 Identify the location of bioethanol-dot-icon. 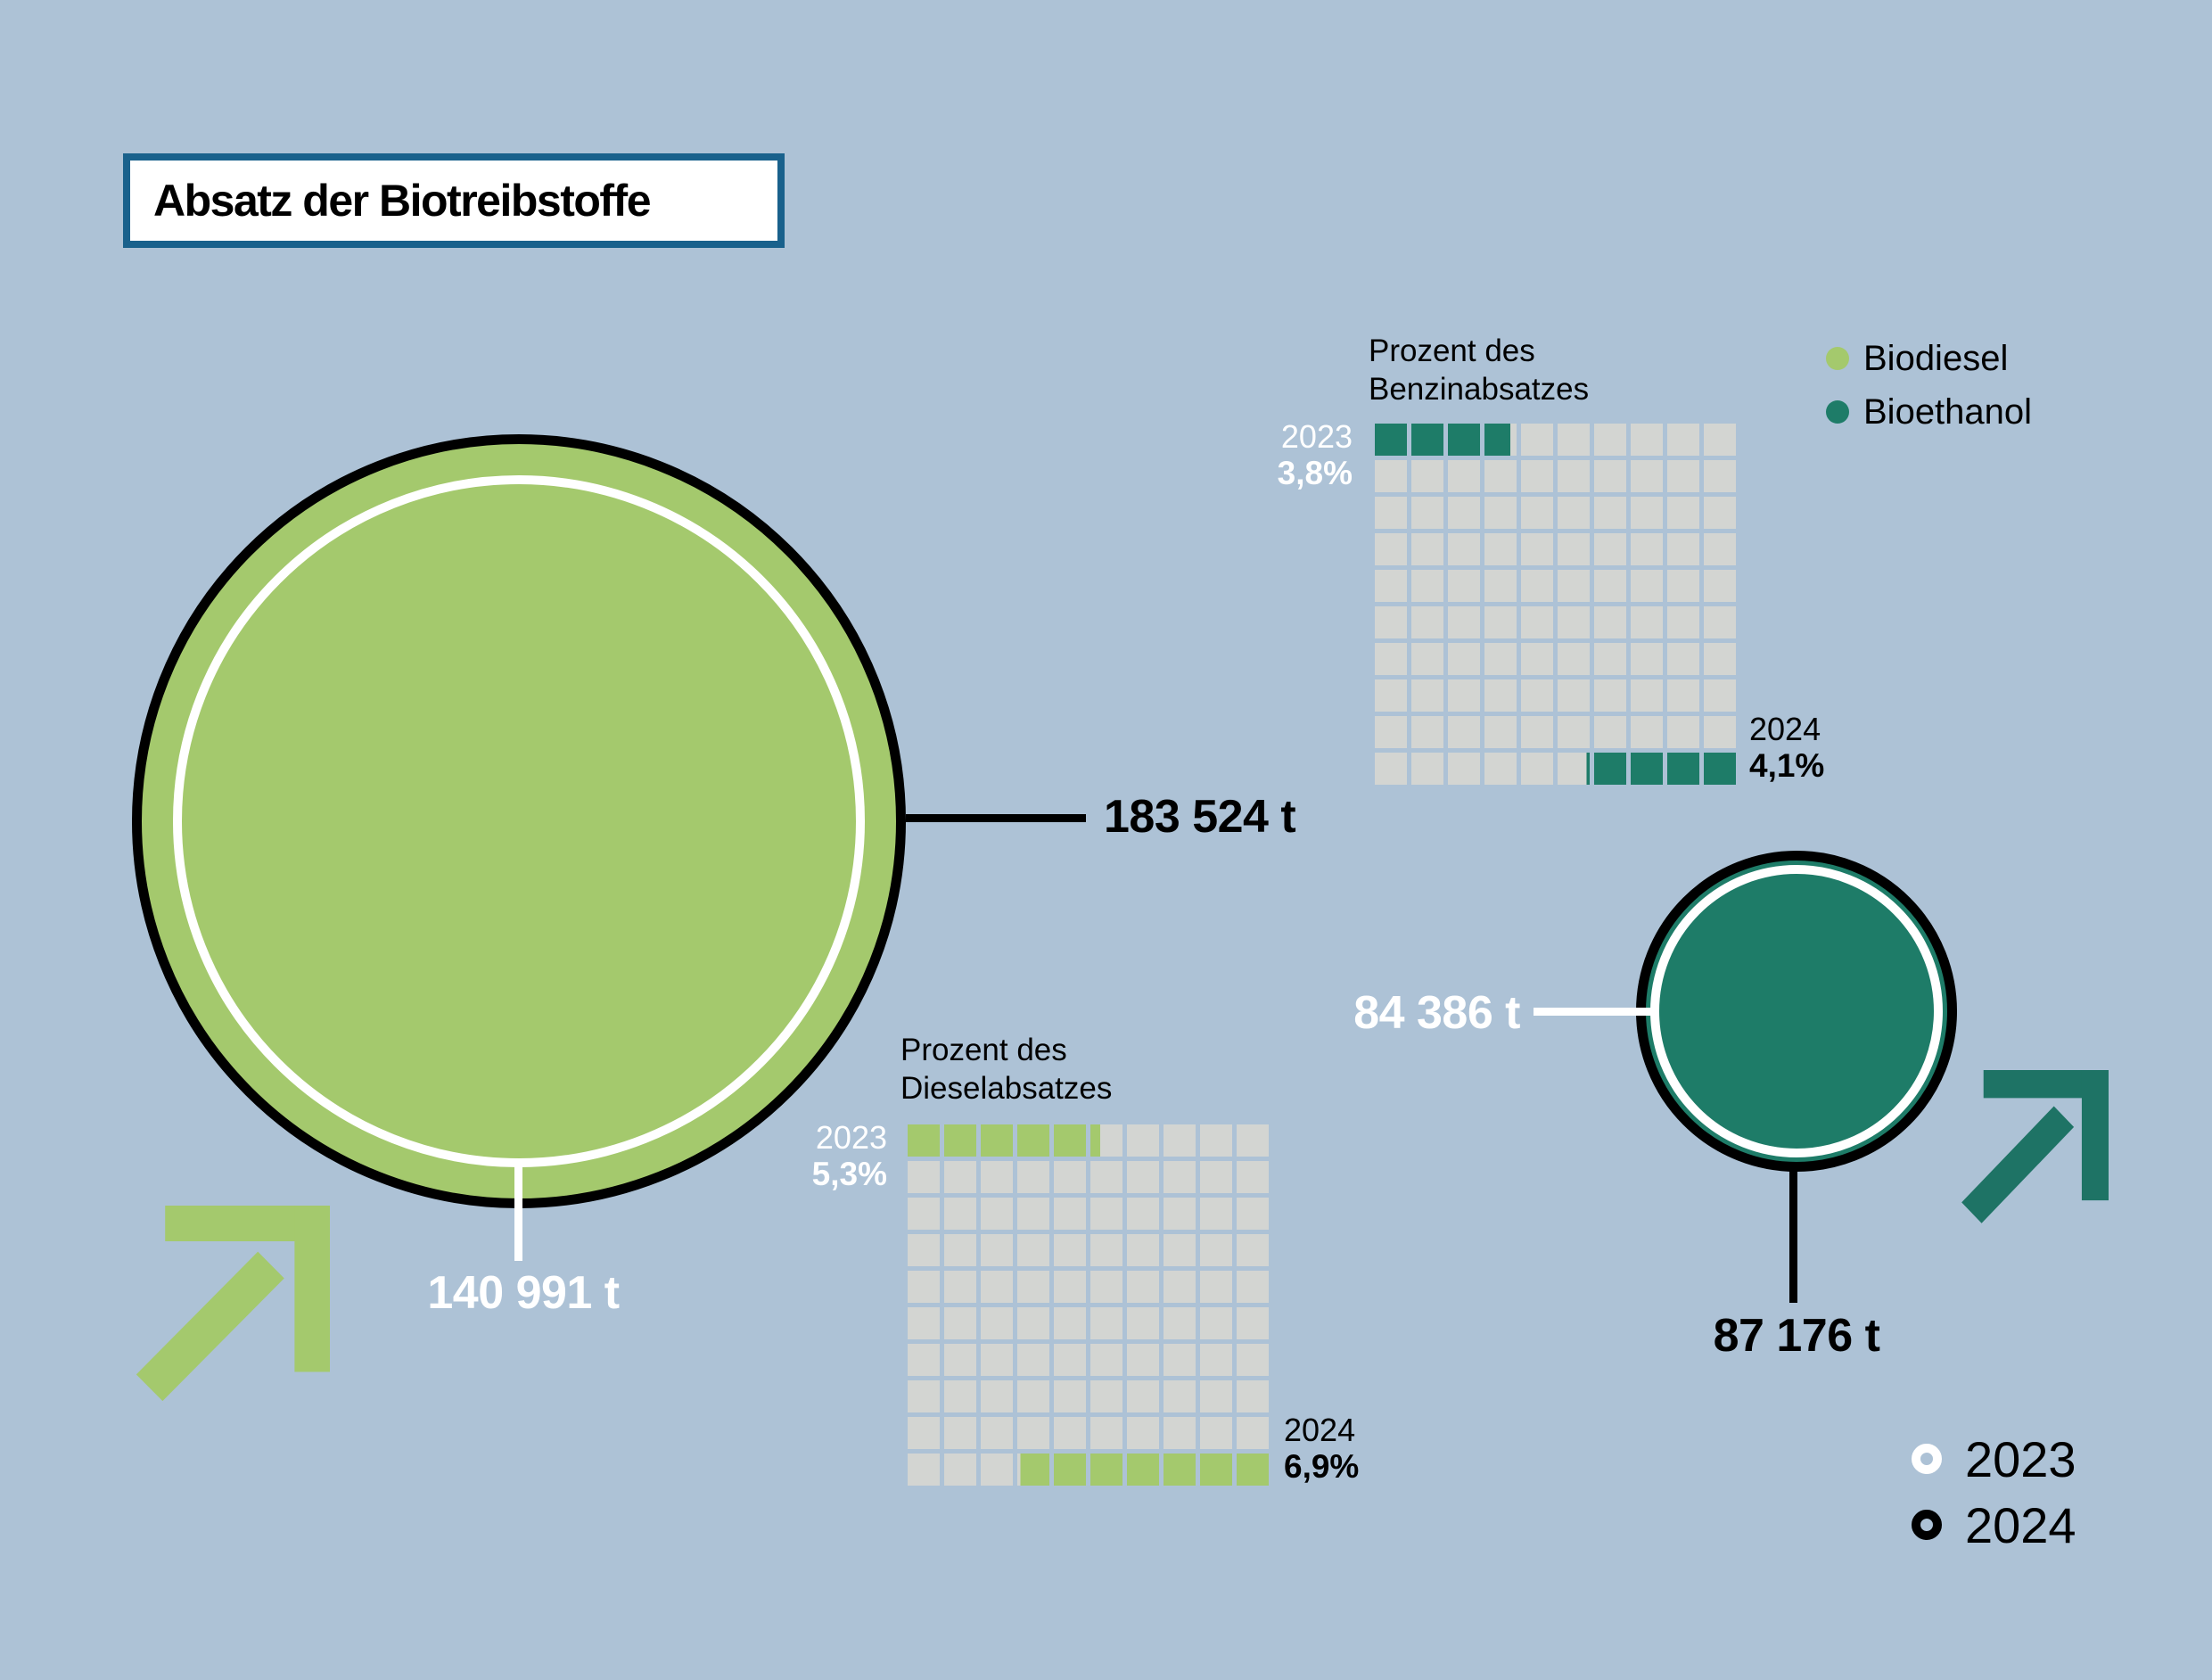
(1837, 412).